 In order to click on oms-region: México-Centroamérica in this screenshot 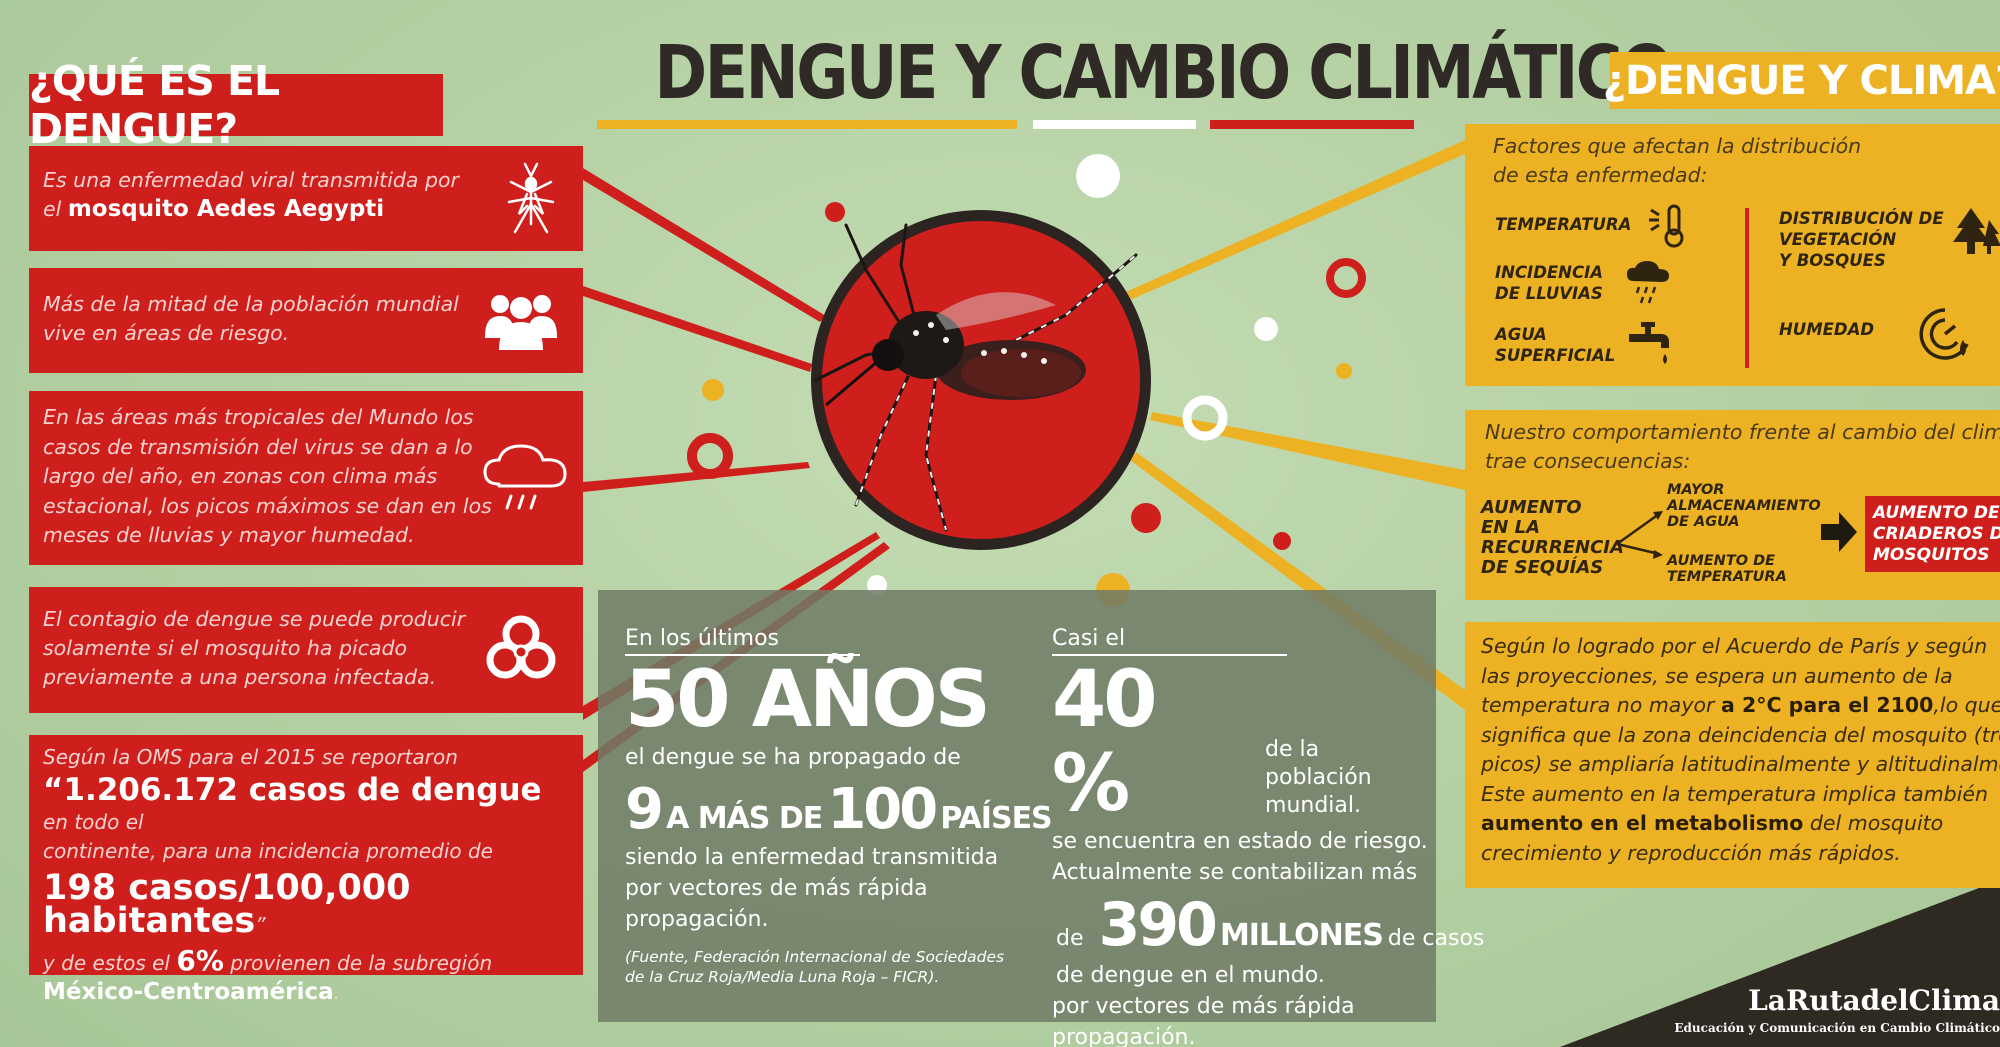, I will do `click(188, 992)`.